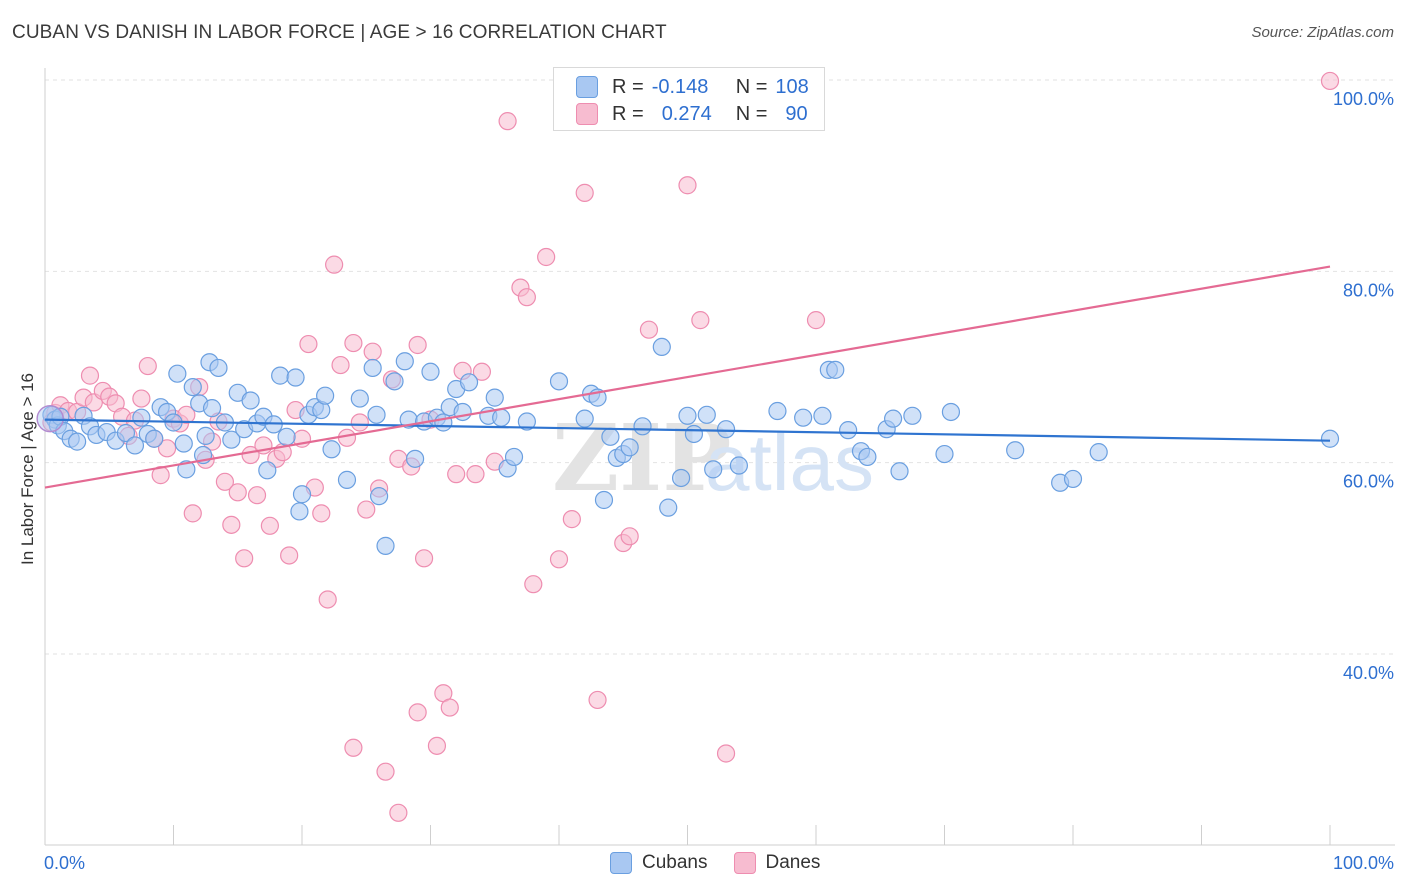  Describe the element at coordinates (64, 863) in the screenshot. I see `x-tick-label: 0.0%` at that location.